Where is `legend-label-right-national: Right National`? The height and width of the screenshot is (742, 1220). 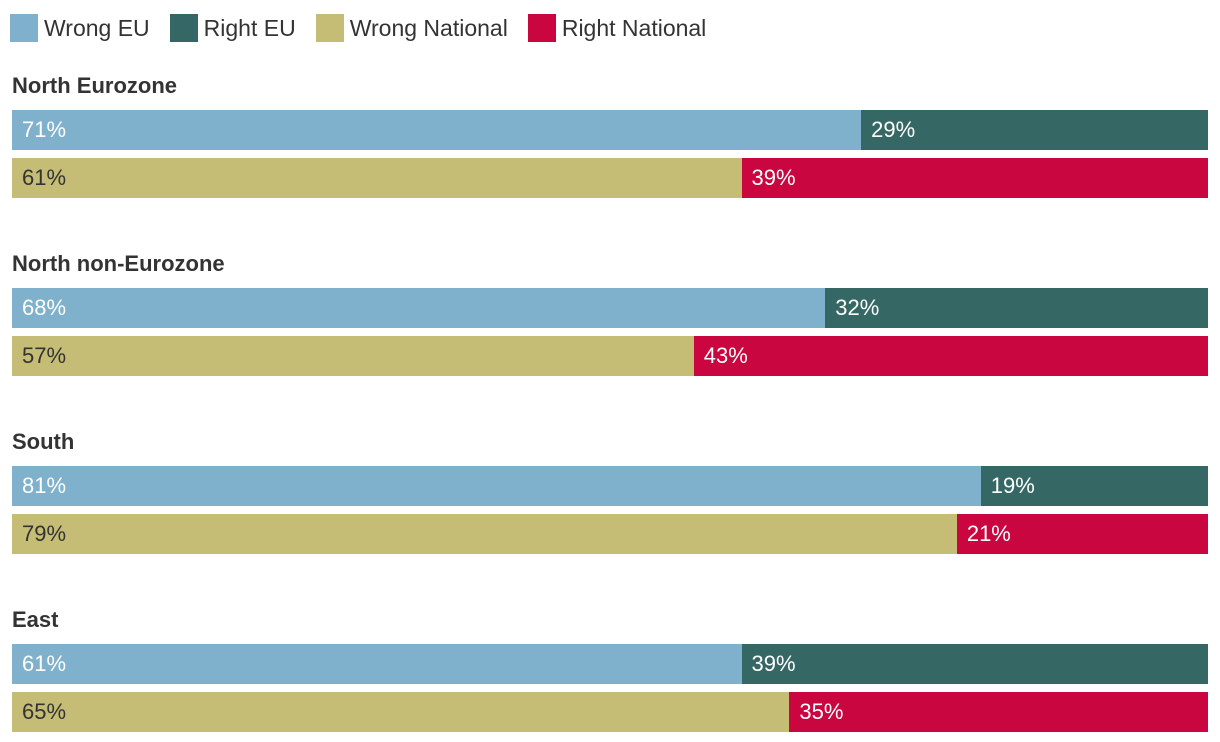
legend-label-right-national: Right National is located at coordinates (634, 27).